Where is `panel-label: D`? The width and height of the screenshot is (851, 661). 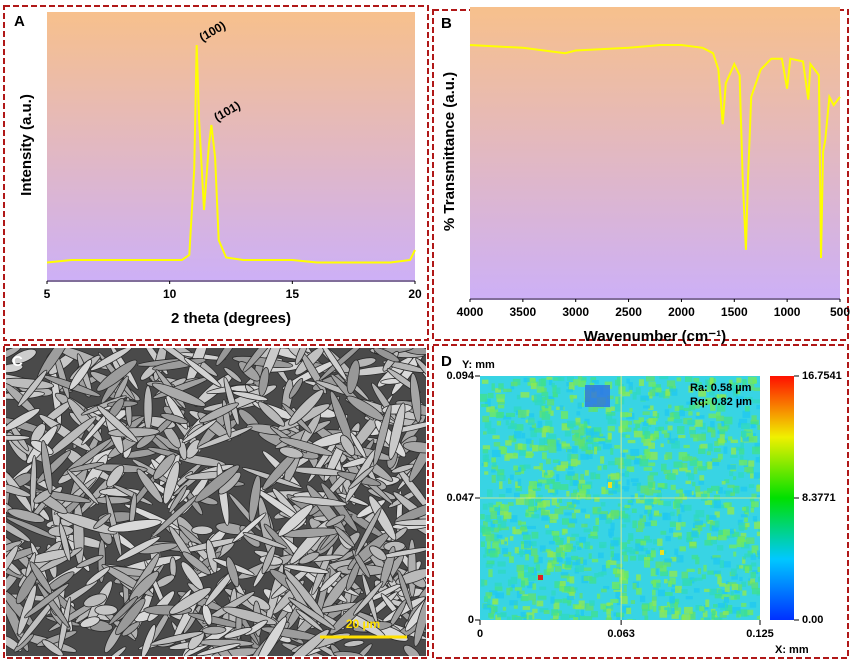 panel-label: D is located at coordinates (446, 361).